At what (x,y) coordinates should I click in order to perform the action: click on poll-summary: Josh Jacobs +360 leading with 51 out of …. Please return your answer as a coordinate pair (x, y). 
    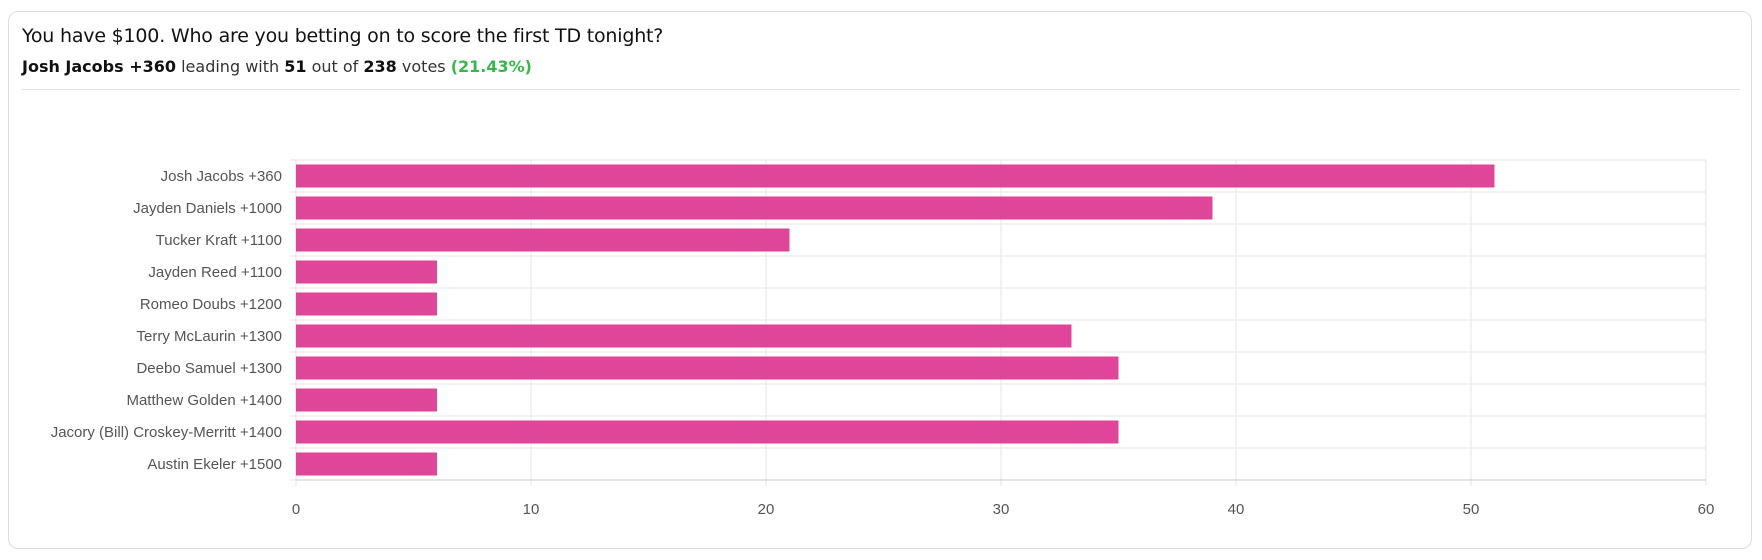
    Looking at the image, I should click on (277, 66).